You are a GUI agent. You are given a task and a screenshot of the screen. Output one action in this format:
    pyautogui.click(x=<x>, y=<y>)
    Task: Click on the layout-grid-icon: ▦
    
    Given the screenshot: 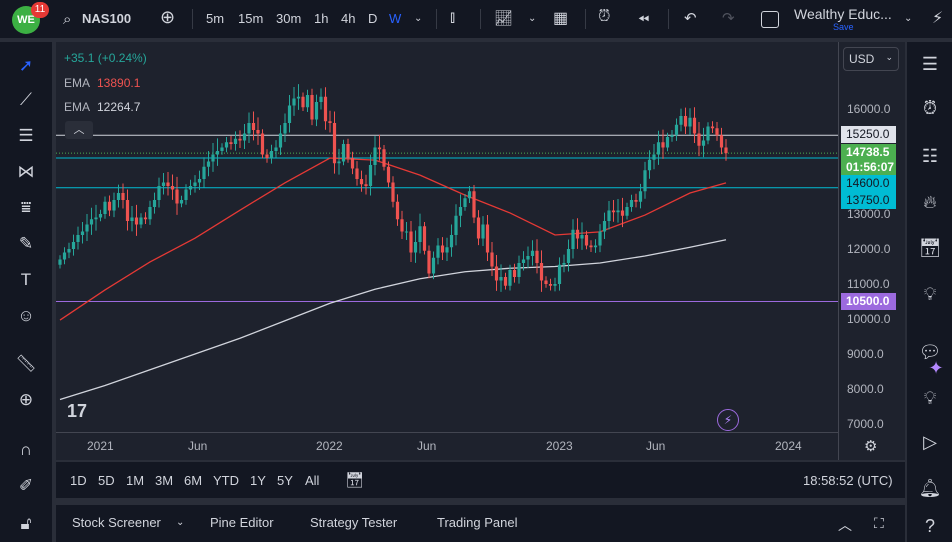 What is the action you would take?
    pyautogui.click(x=561, y=18)
    